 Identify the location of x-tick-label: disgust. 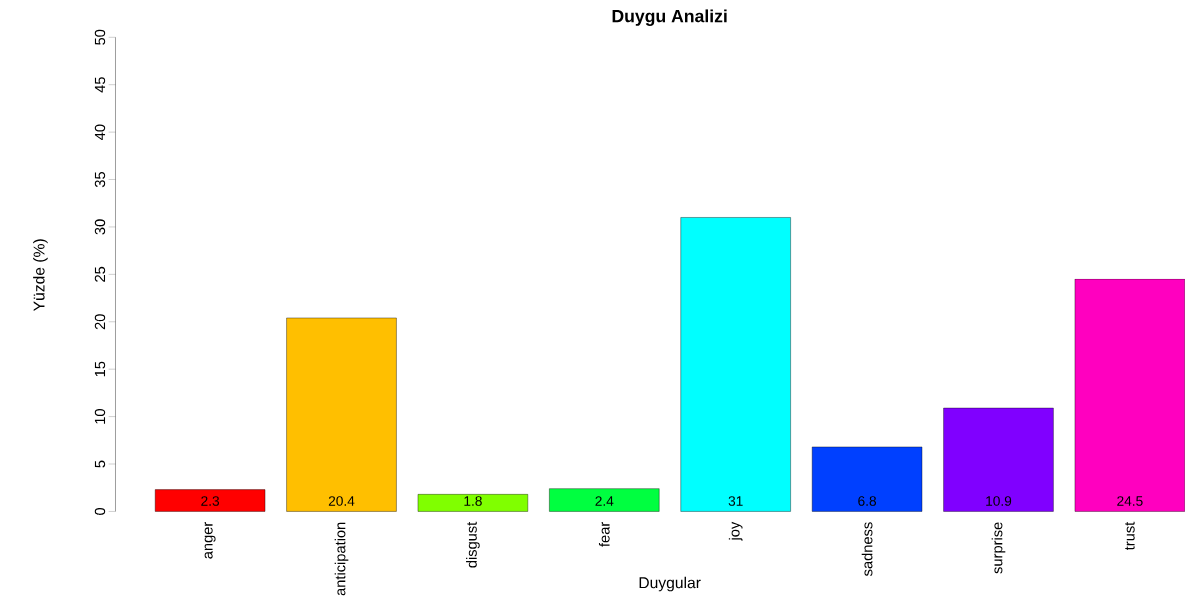
(473, 545).